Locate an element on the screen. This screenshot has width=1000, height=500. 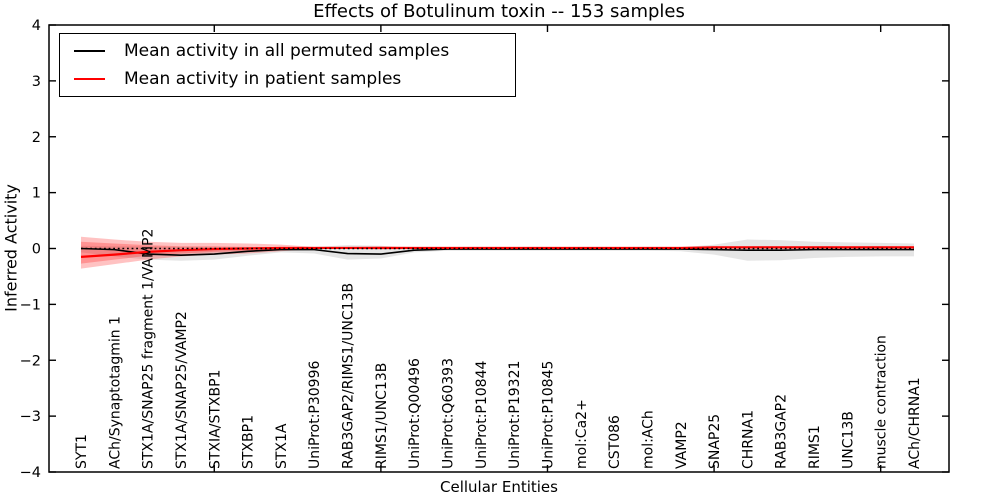
permuted-mean-line is located at coordinates (497, 252).